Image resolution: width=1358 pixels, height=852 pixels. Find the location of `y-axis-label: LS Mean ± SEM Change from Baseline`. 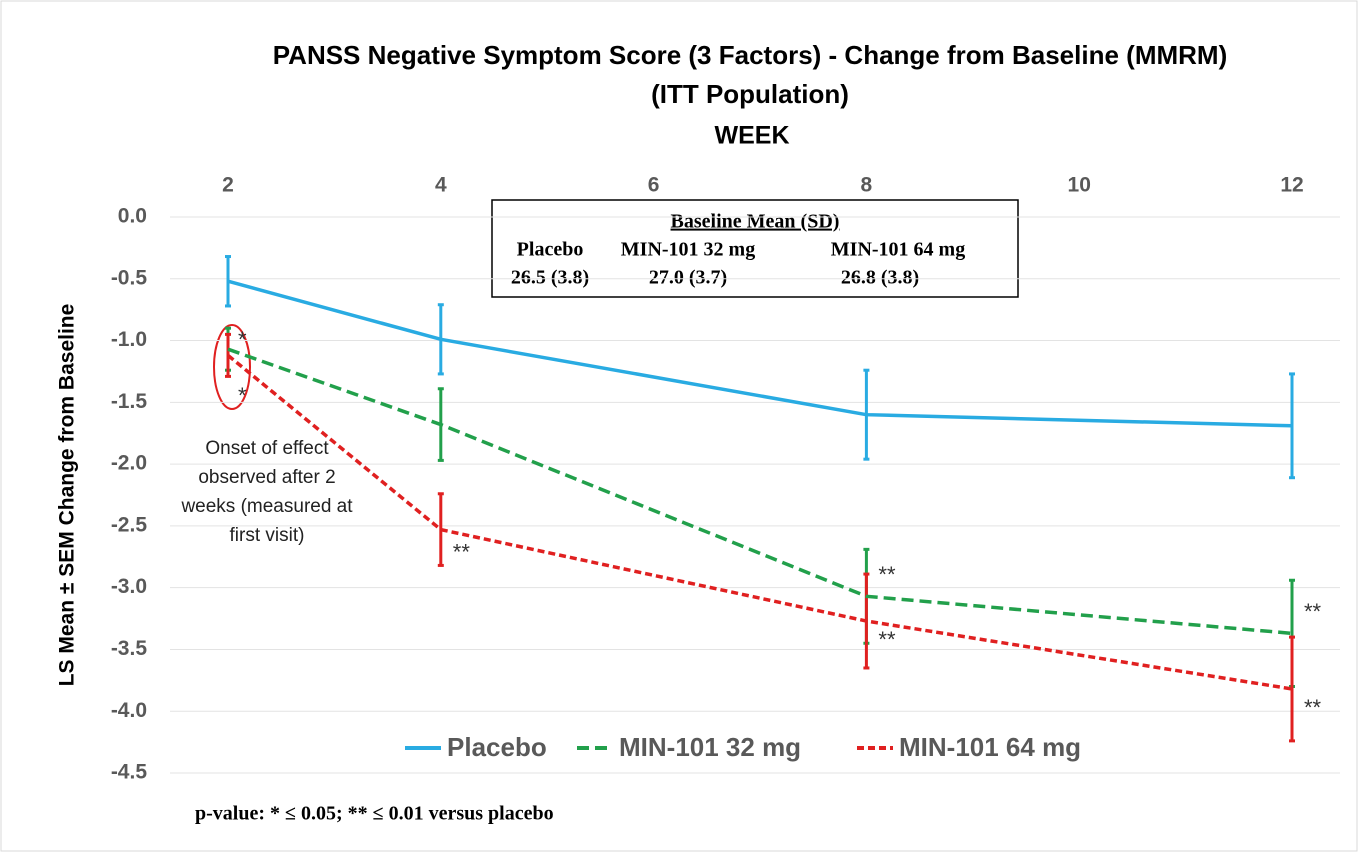

y-axis-label: LS Mean ± SEM Change from Baseline is located at coordinates (67, 495).